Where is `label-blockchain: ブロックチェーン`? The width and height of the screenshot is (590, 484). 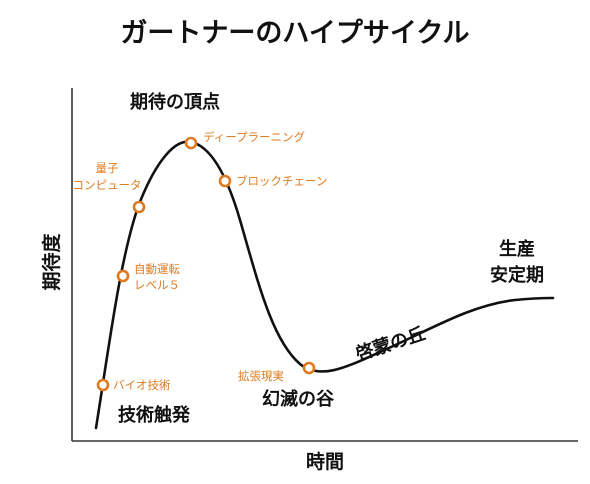
label-blockchain: ブロックチェーン is located at coordinates (281, 181).